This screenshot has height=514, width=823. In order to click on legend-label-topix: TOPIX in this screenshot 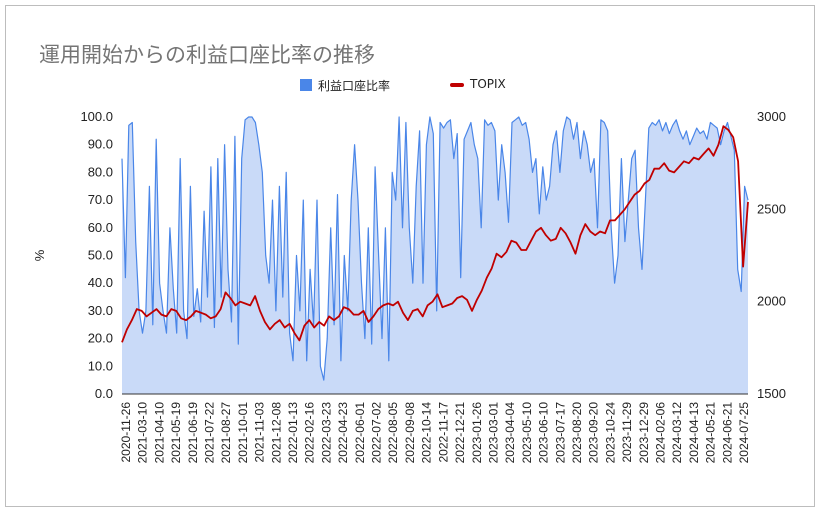, I will do `click(488, 84)`.